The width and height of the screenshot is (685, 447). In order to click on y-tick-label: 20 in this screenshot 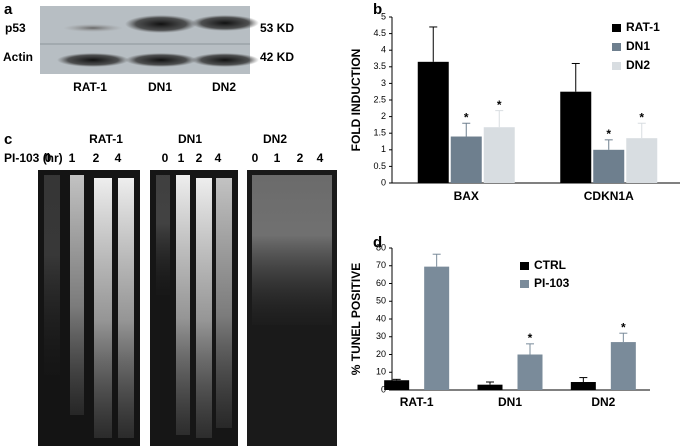, I will do `click(381, 354)`.